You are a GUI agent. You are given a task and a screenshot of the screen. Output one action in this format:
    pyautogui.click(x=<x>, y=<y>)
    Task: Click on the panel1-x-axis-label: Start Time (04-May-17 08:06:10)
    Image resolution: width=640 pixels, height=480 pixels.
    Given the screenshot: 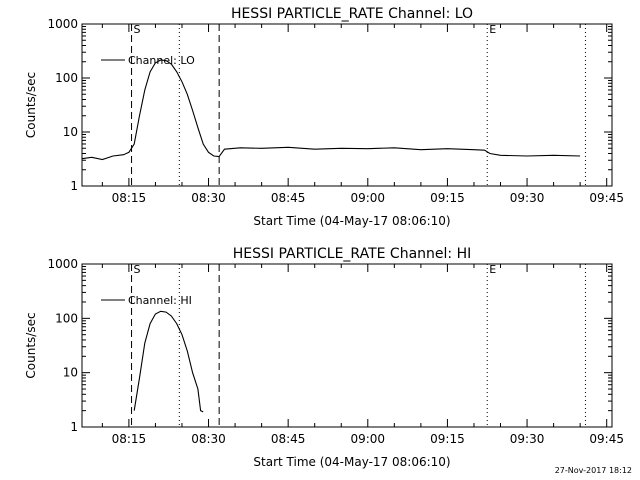 What is the action you would take?
    pyautogui.click(x=351, y=221)
    